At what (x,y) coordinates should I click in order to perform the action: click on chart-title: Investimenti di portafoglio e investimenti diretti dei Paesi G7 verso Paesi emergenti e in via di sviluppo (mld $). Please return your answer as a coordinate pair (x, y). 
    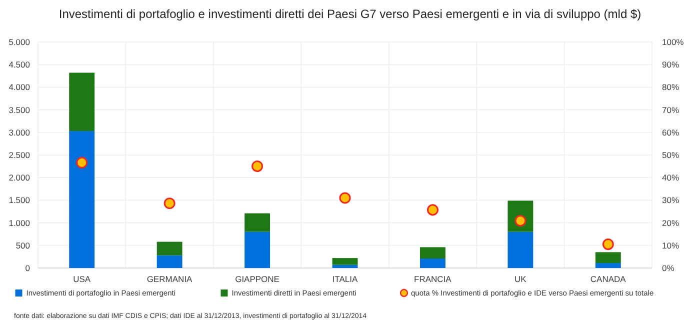
    Looking at the image, I should click on (350, 14).